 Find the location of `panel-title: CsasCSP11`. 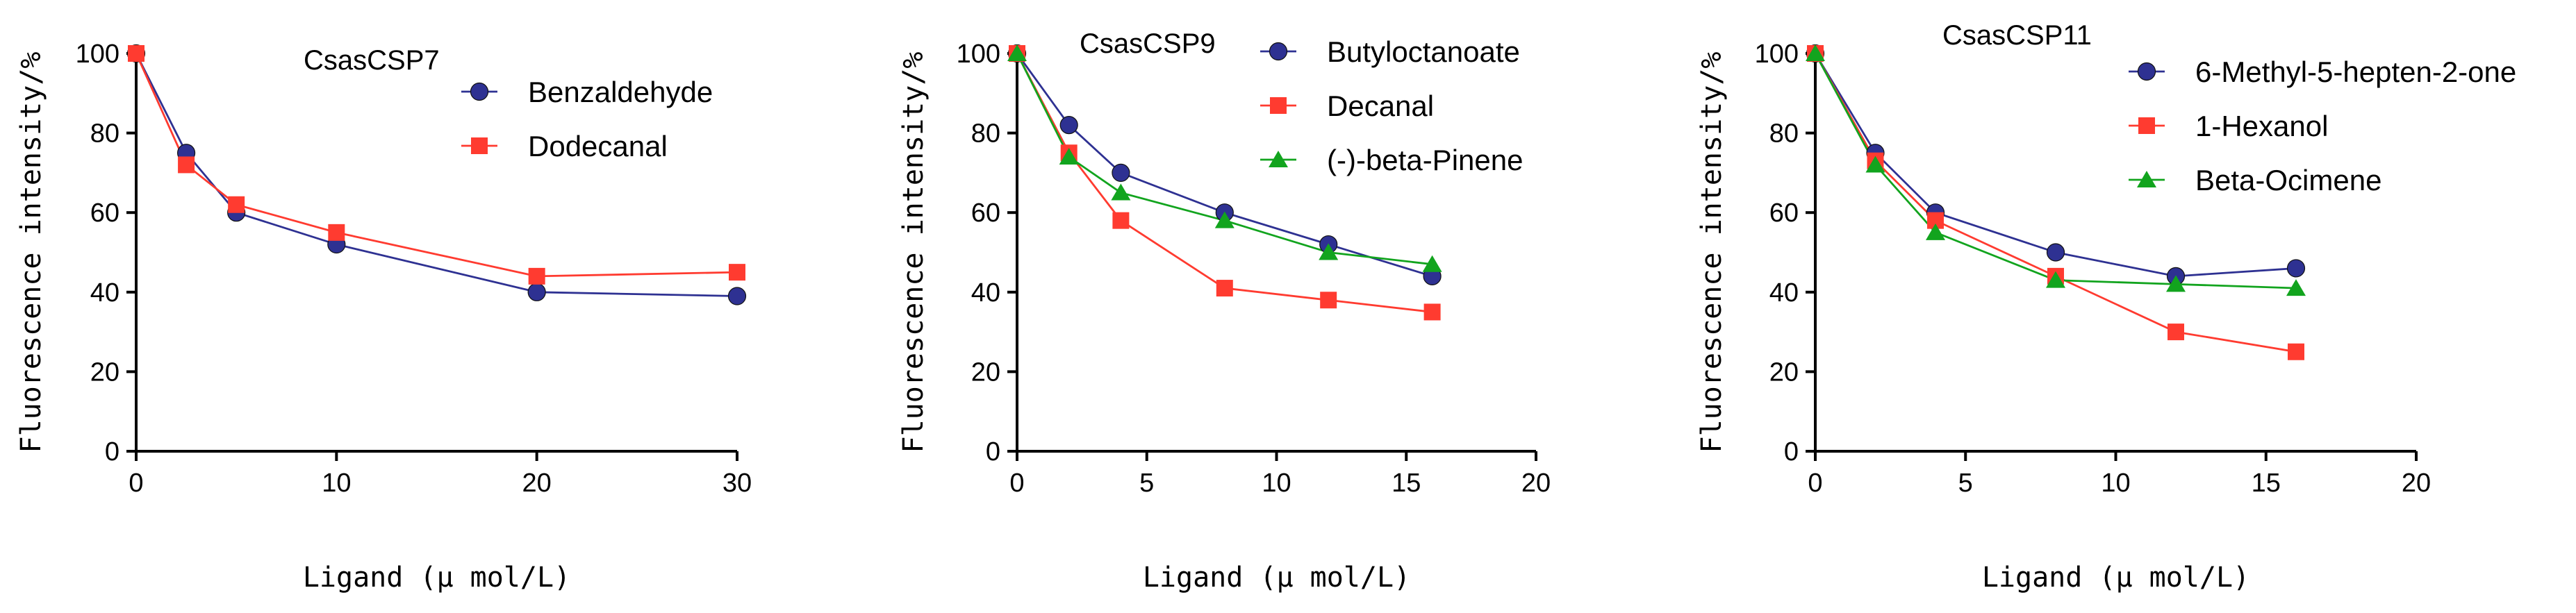

panel-title: CsasCSP11 is located at coordinates (2017, 35).